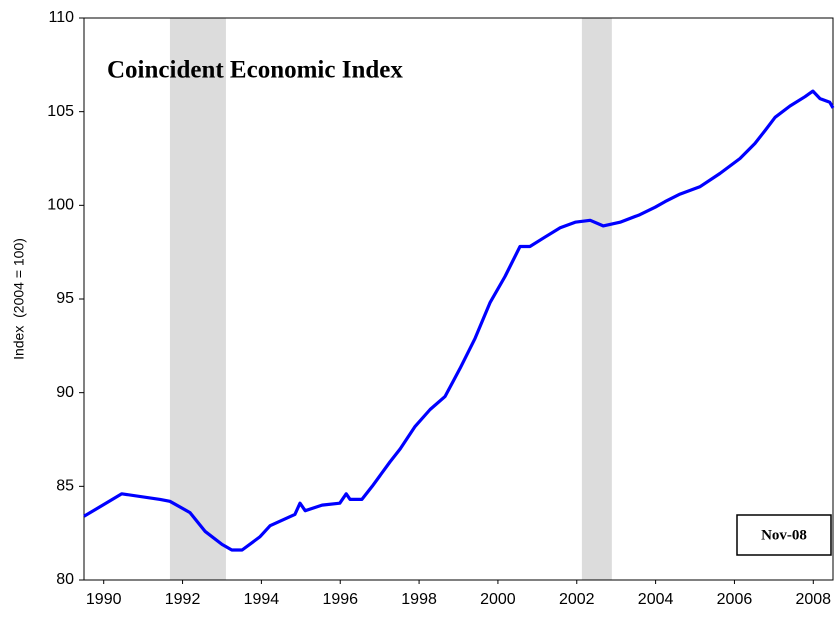 The width and height of the screenshot is (838, 620). Describe the element at coordinates (65, 392) in the screenshot. I see `y-tick-label: 90` at that location.